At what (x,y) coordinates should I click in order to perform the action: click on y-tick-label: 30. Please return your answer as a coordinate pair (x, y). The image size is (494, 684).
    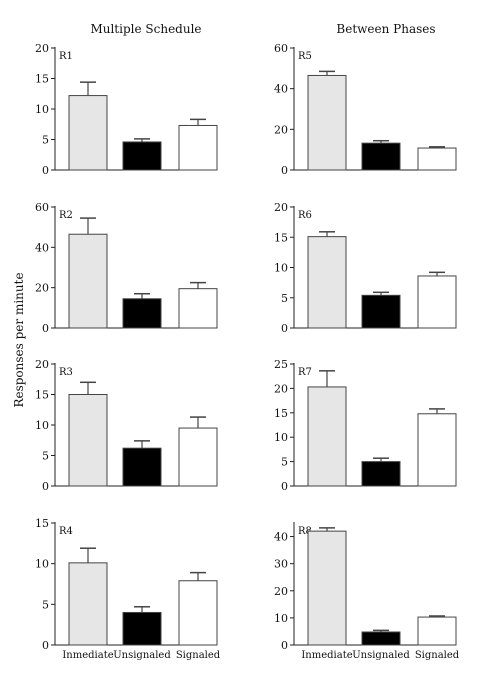
    Looking at the image, I should click on (281, 564).